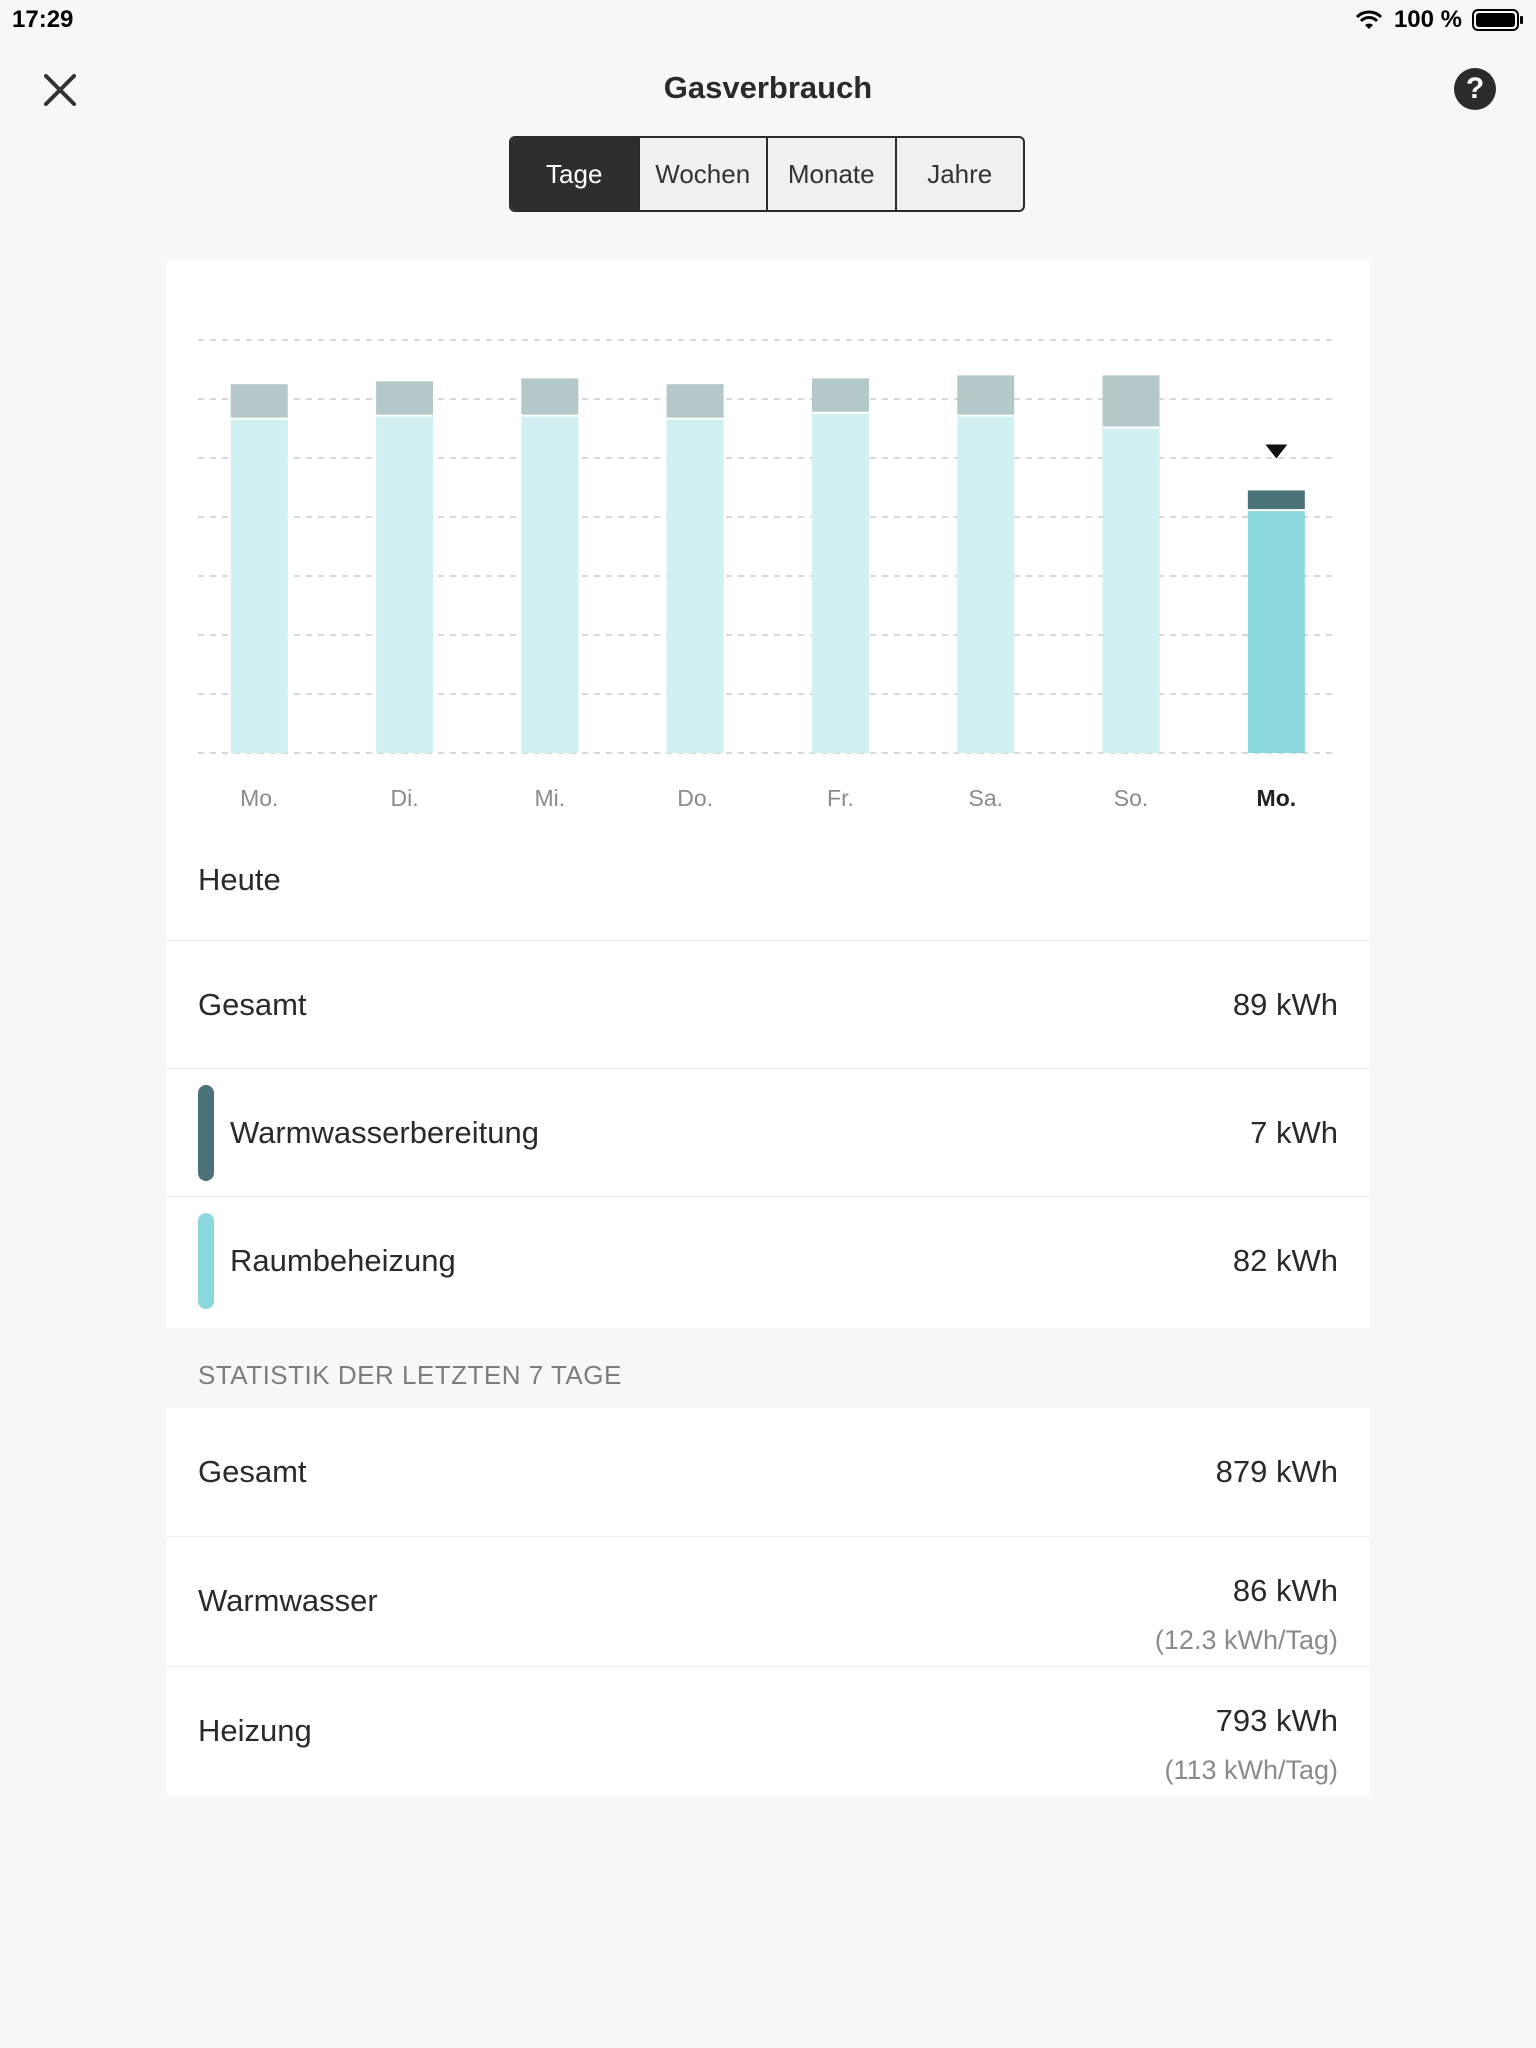 The image size is (1536, 2048). What do you see at coordinates (574, 174) in the screenshot?
I see `tab-tage: Tage` at bounding box center [574, 174].